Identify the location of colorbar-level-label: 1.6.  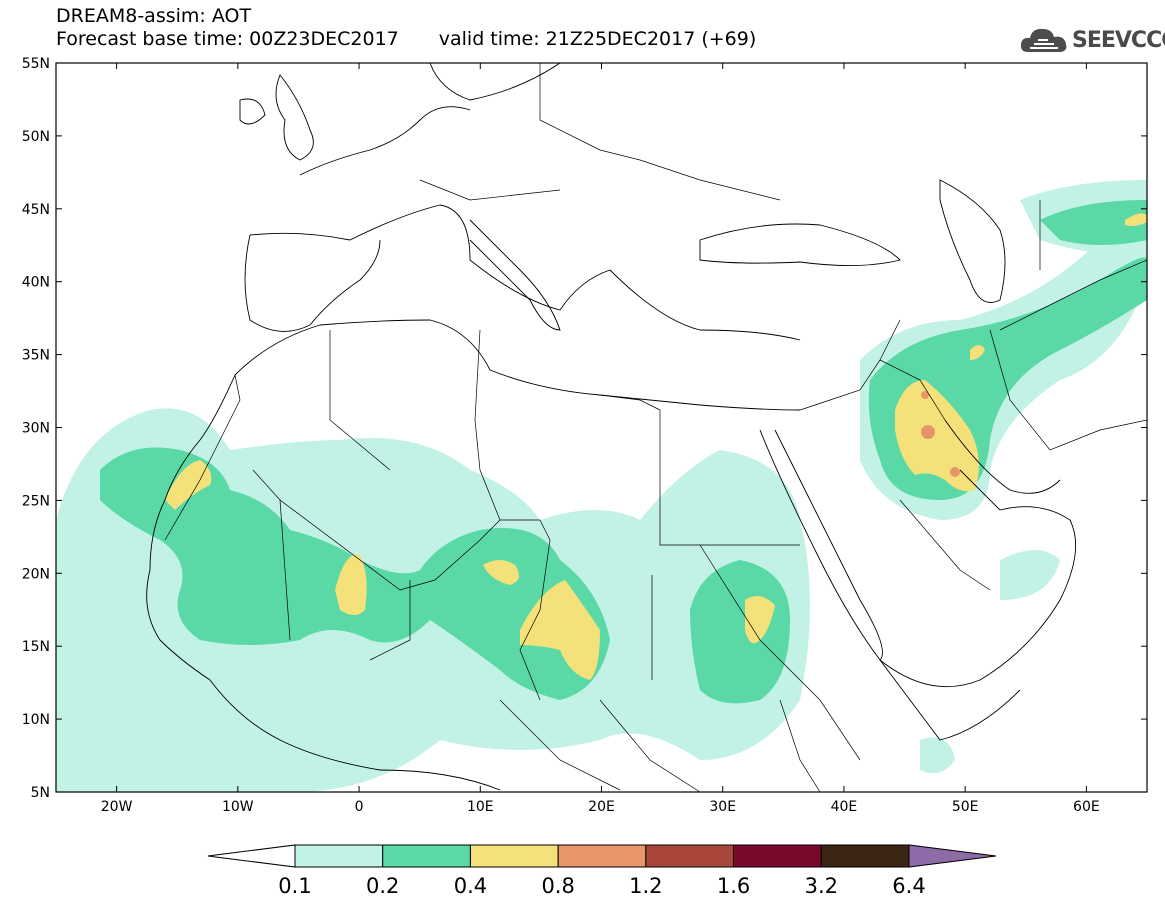
(733, 886).